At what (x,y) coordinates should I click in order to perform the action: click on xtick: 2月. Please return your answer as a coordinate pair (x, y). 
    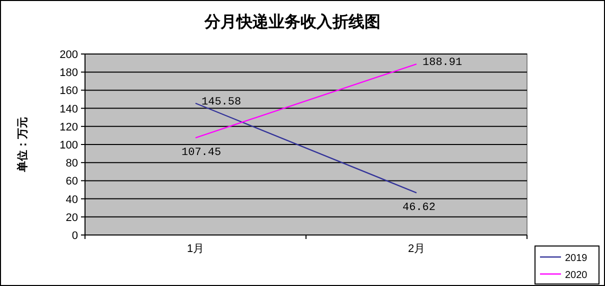
    Looking at the image, I should click on (417, 249).